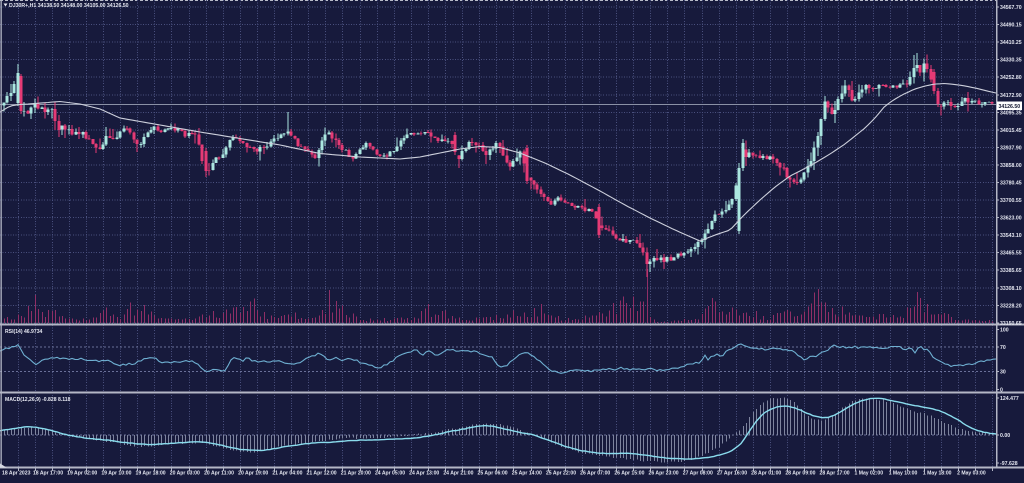  I want to click on svg-text: 33150.65, so click(1011, 324).